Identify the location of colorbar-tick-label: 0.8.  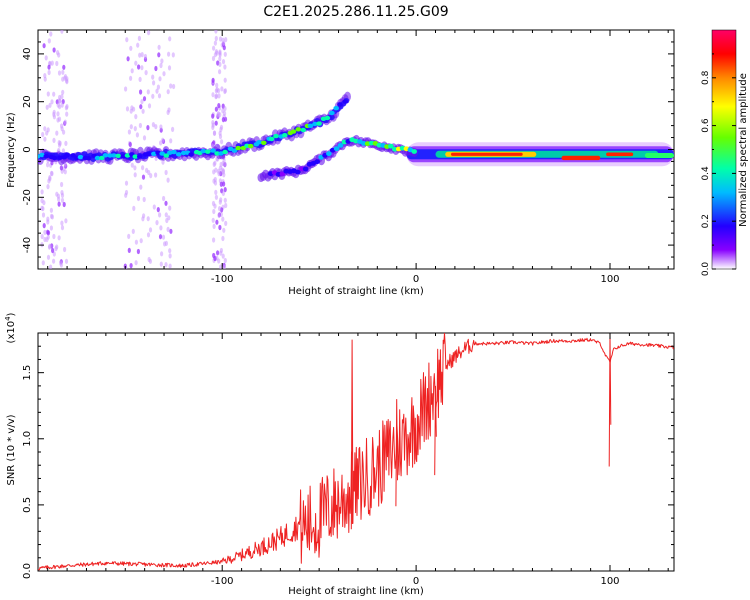
(706, 77).